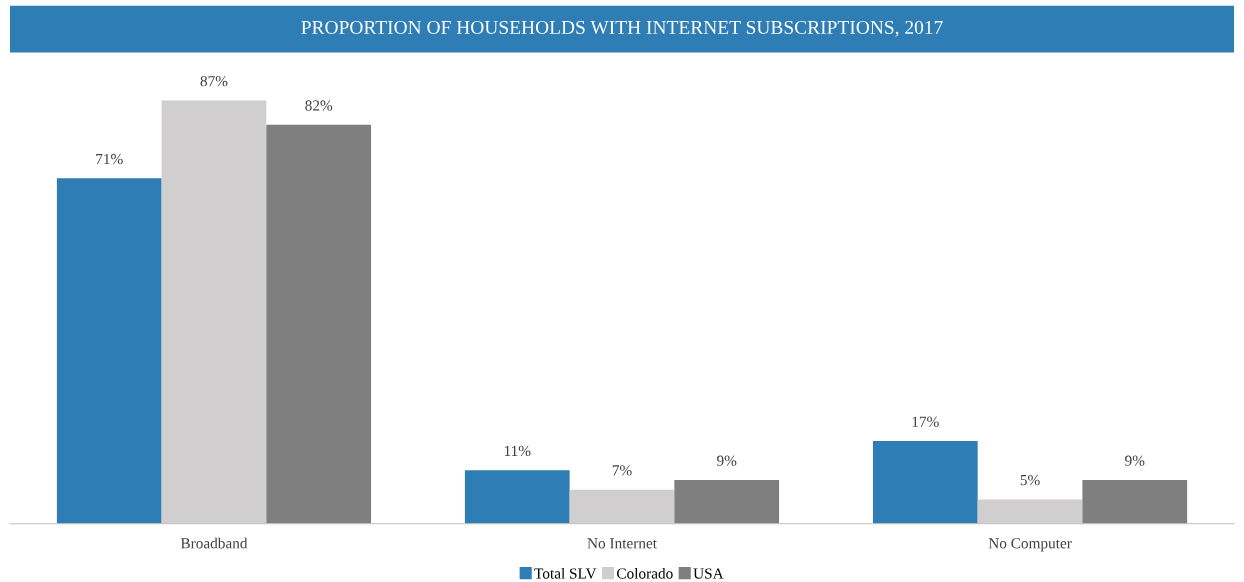 This screenshot has height=582, width=1244. What do you see at coordinates (1030, 545) in the screenshot?
I see `x-tick-label: No Computer` at bounding box center [1030, 545].